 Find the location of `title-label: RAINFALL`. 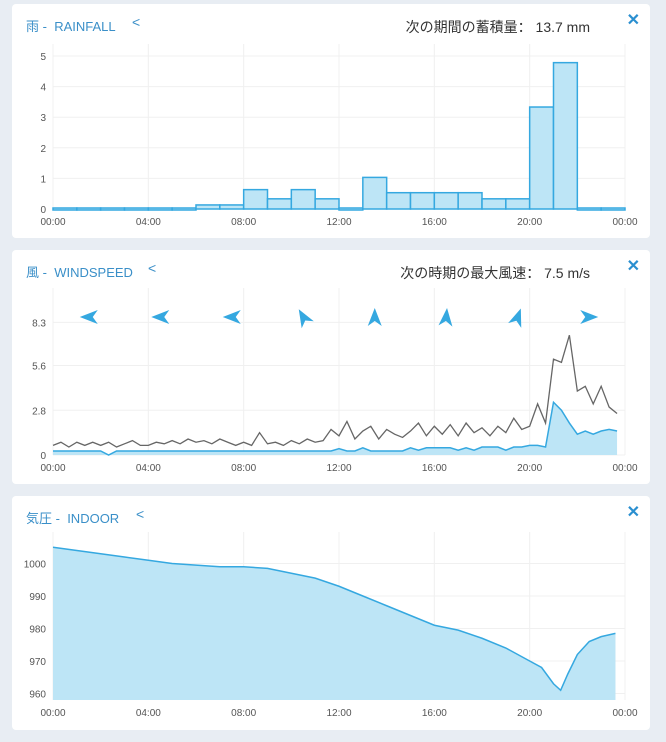

title-label: RAINFALL is located at coordinates (85, 26).